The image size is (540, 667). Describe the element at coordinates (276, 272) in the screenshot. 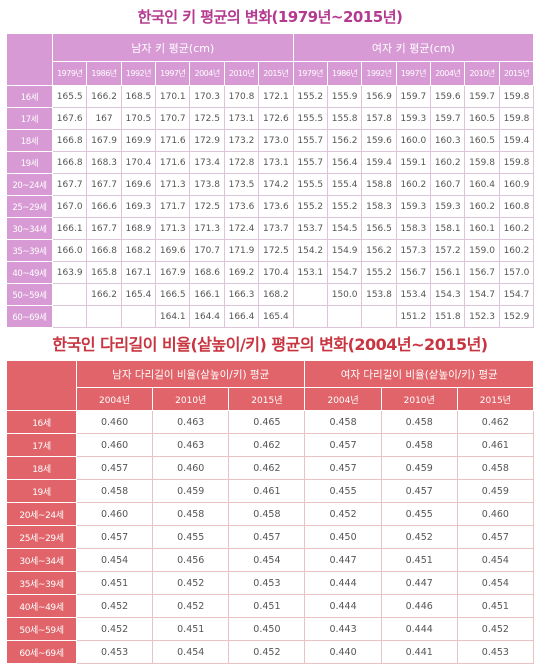

I see `male-value-cell: 170.4` at that location.